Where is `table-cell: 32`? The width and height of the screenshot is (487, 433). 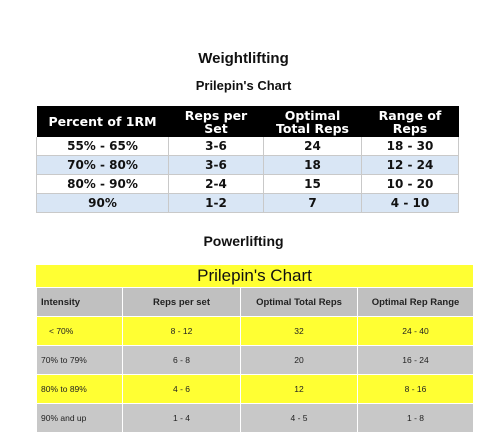 table-cell: 32 is located at coordinates (299, 331).